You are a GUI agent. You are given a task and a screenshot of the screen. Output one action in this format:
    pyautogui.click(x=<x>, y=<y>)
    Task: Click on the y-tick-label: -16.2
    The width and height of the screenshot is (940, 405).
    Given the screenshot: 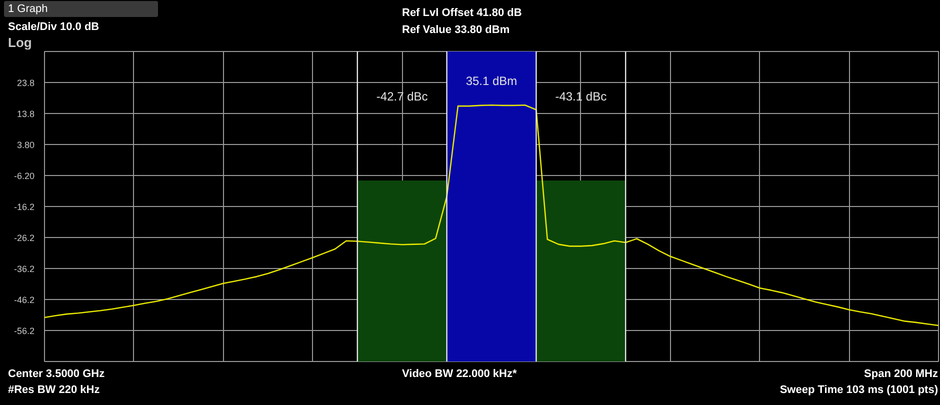 What is the action you would take?
    pyautogui.click(x=24, y=207)
    